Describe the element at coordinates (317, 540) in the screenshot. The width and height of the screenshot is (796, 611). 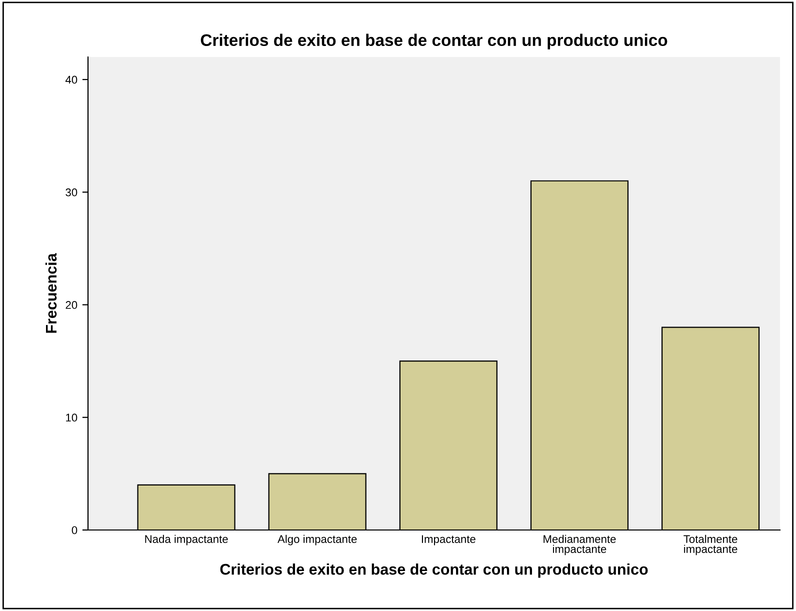
I see `x-tick-label: Algo impactante` at that location.